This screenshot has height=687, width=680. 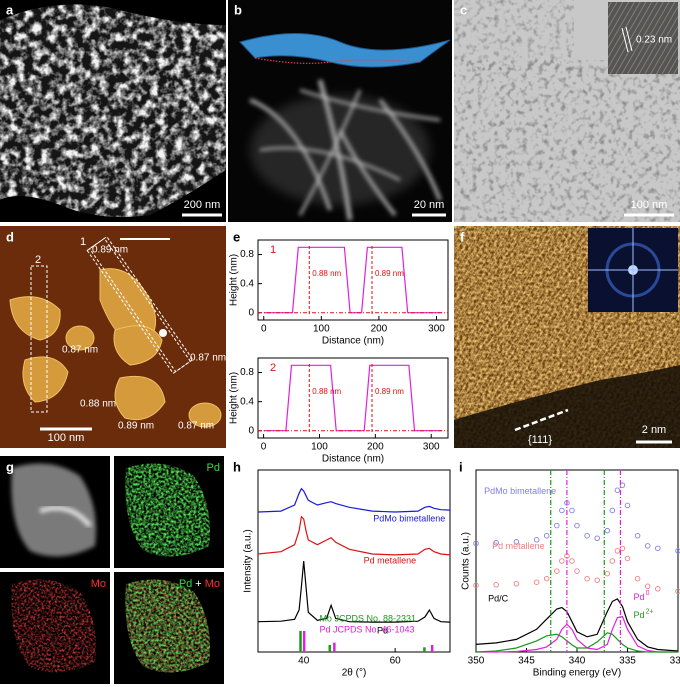 What do you see at coordinates (83, 242) in the screenshot?
I see `profile-label: 1` at bounding box center [83, 242].